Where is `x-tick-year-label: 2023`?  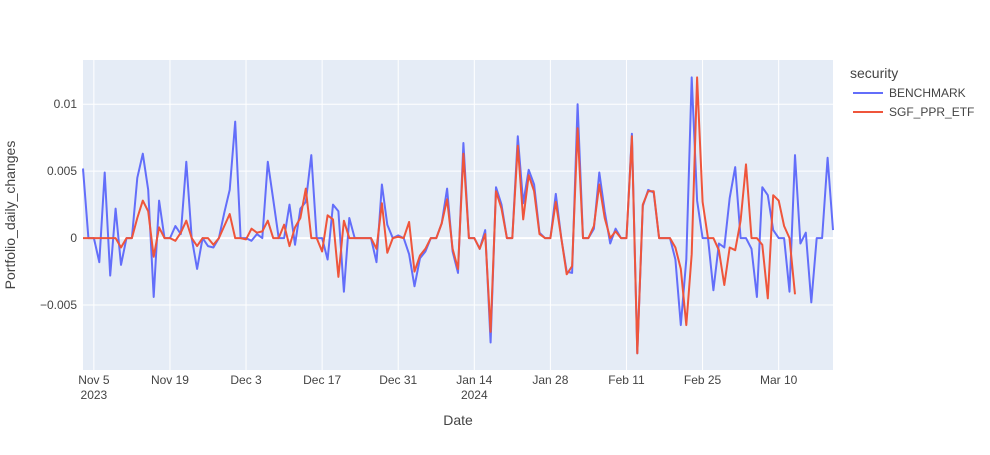
x-tick-year-label: 2023 is located at coordinates (94, 395).